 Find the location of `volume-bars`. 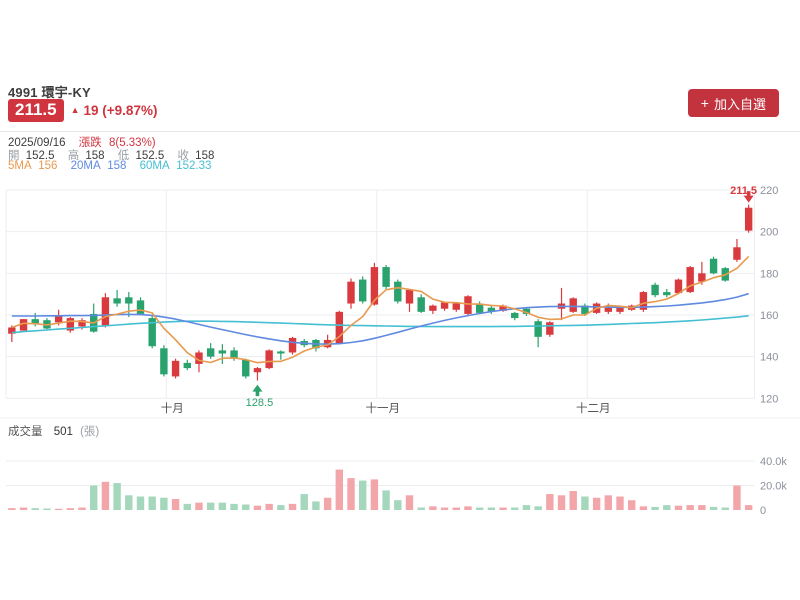

volume-bars is located at coordinates (380, 490).